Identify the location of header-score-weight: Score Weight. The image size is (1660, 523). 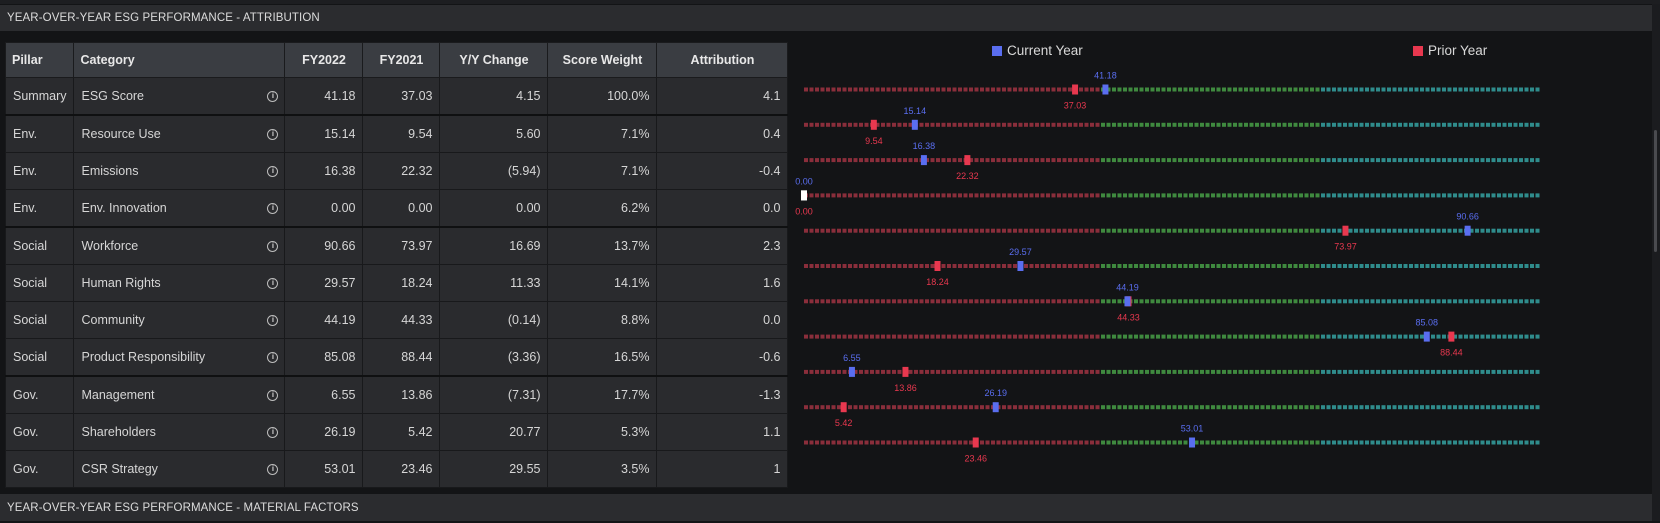
(602, 60).